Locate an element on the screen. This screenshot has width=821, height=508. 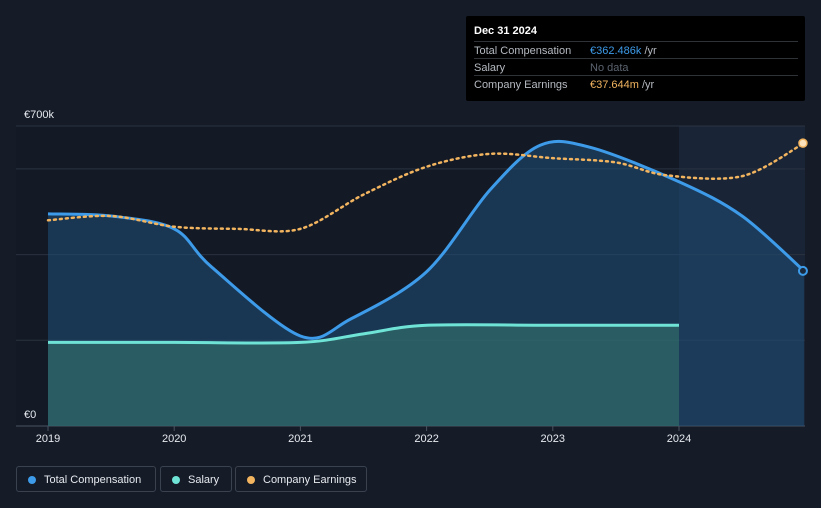
tooltip-value: €37.644m /yr is located at coordinates (622, 85).